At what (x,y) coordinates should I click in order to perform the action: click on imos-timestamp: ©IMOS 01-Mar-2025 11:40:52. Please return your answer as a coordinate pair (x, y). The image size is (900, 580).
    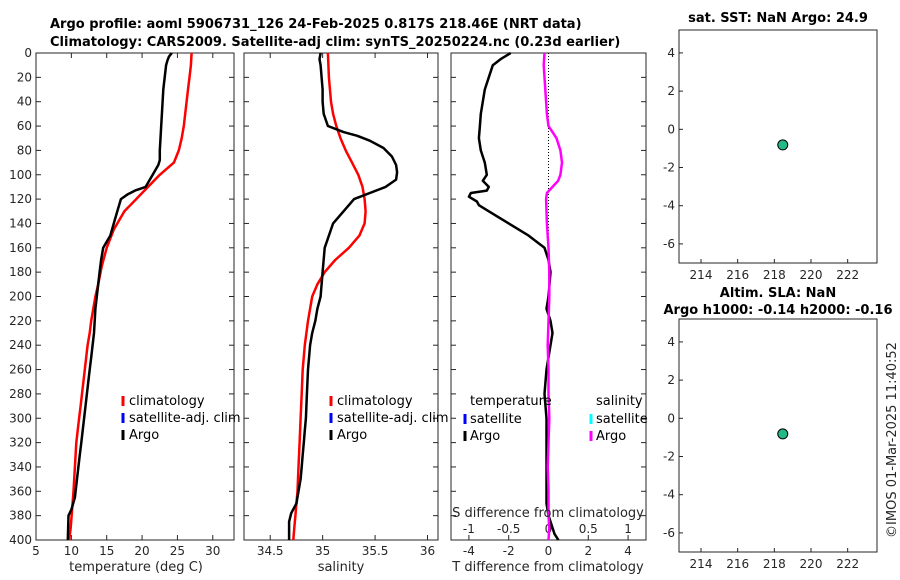
    Looking at the image, I should click on (892, 440).